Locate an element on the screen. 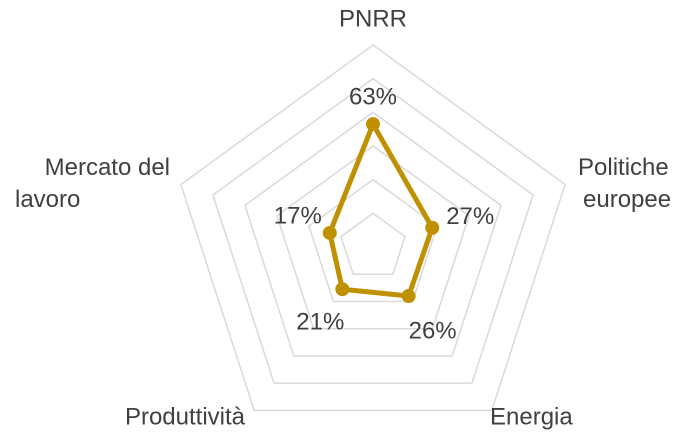 Image resolution: width=689 pixels, height=440 pixels. category-label: Energia is located at coordinates (531, 416).